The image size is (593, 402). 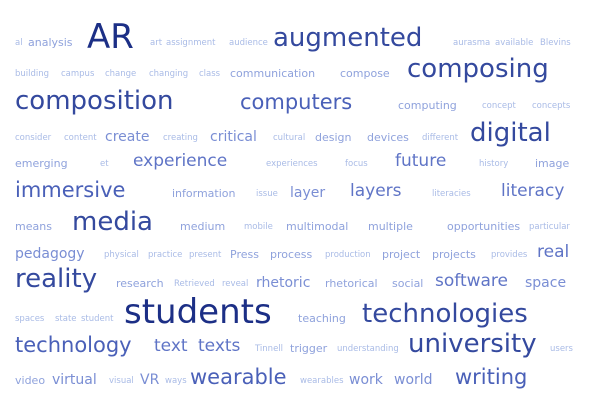 What do you see at coordinates (551, 106) in the screenshot?
I see `cloud-word: concepts` at bounding box center [551, 106].